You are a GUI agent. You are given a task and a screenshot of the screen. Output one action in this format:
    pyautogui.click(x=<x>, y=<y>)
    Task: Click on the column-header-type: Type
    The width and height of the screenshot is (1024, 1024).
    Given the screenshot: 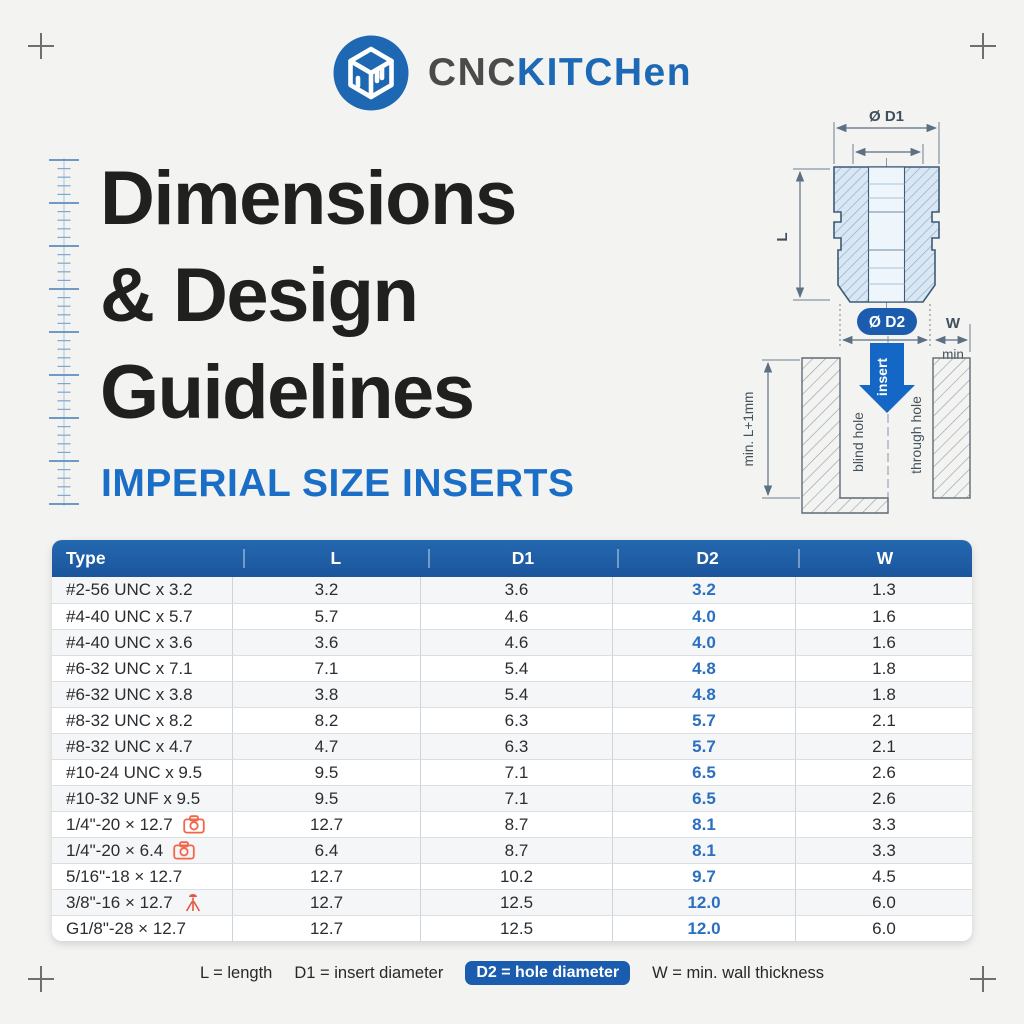 What is the action you would take?
    pyautogui.click(x=86, y=558)
    